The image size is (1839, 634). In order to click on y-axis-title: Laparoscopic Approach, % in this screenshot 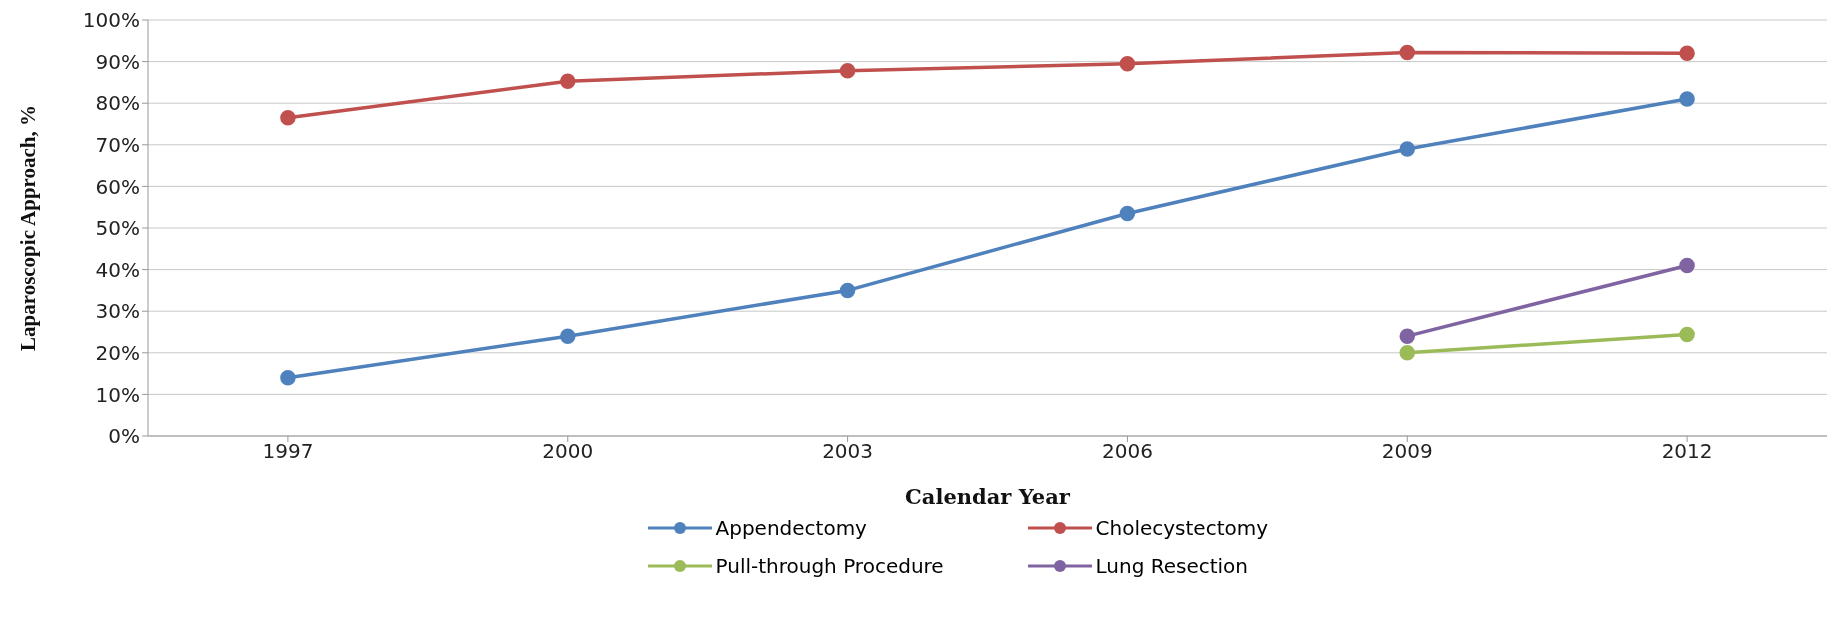, I will do `click(28, 228)`.